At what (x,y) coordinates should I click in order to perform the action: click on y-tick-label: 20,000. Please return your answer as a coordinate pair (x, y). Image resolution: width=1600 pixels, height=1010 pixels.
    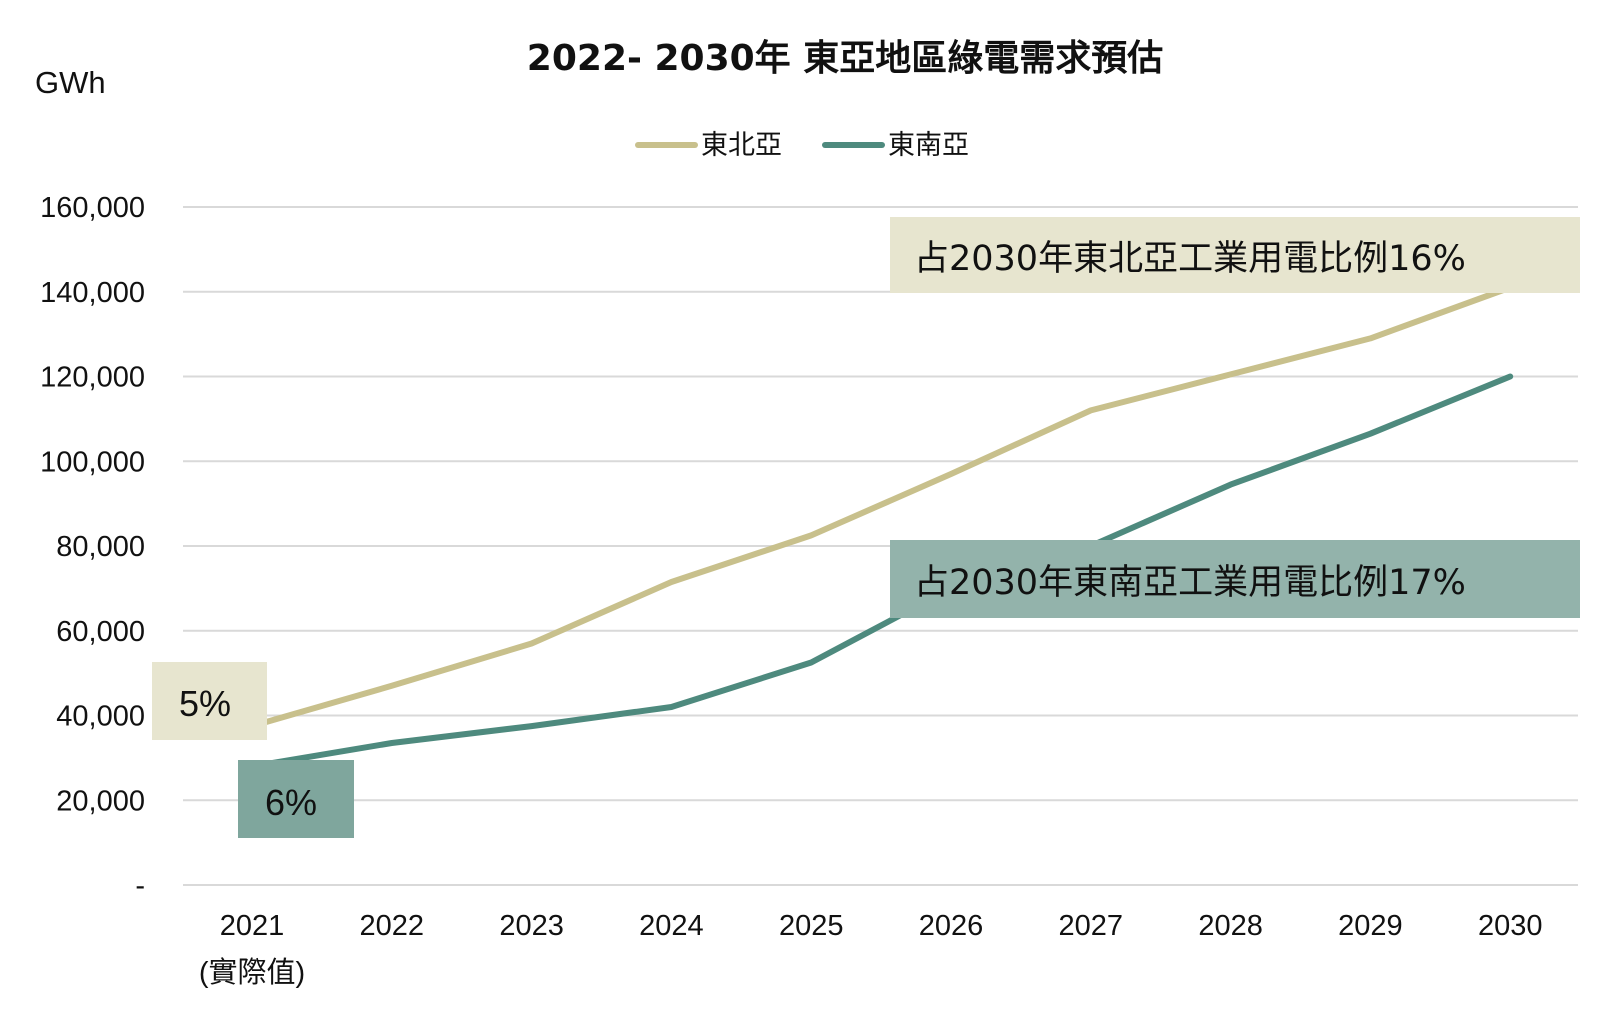
    Looking at the image, I should click on (100, 801).